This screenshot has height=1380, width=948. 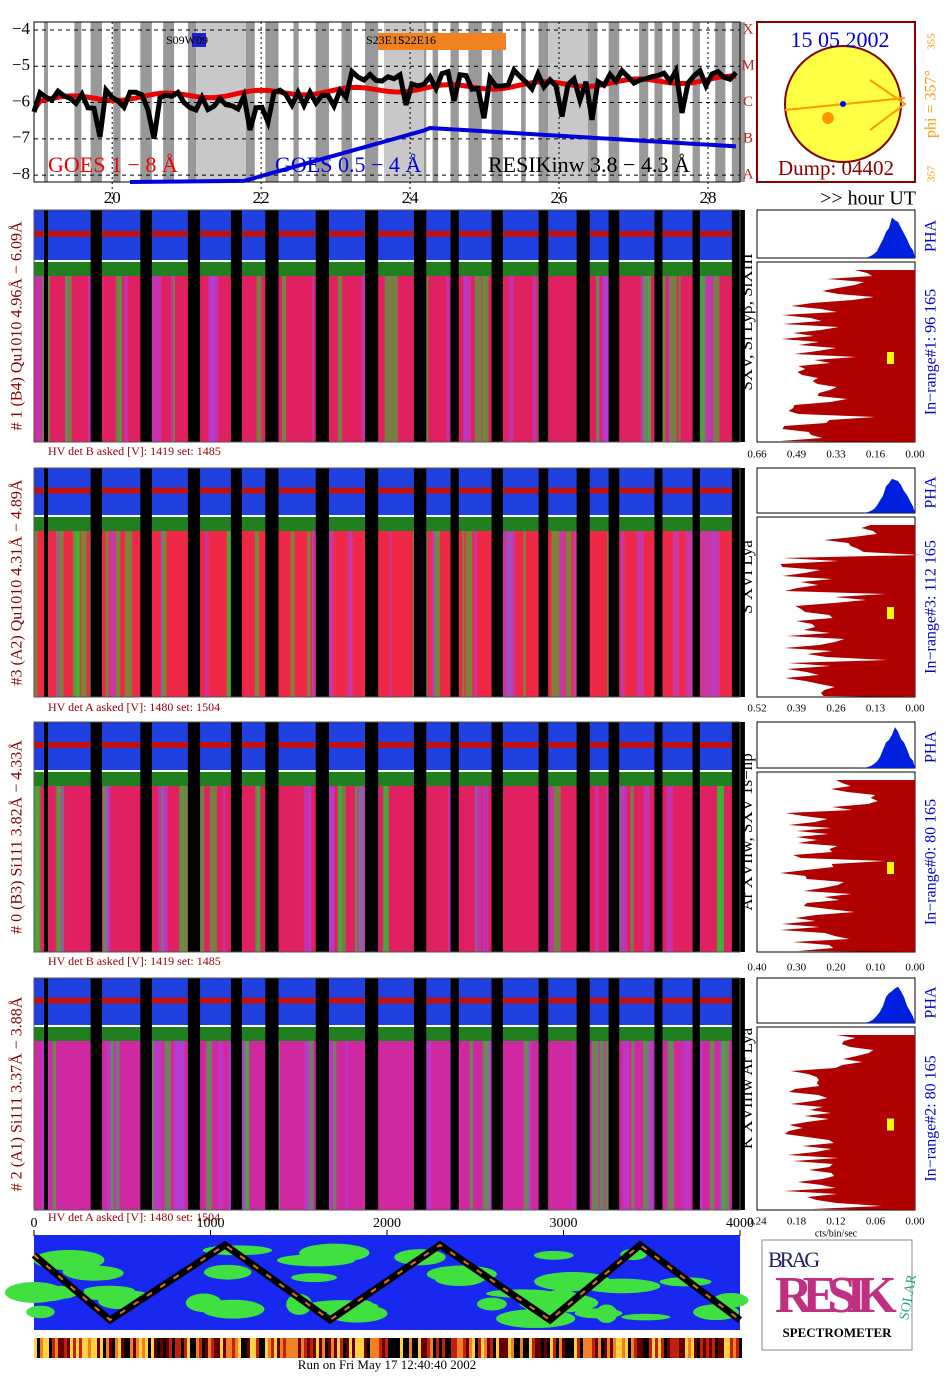 I want to click on phi-left: 357, so click(x=932, y=173).